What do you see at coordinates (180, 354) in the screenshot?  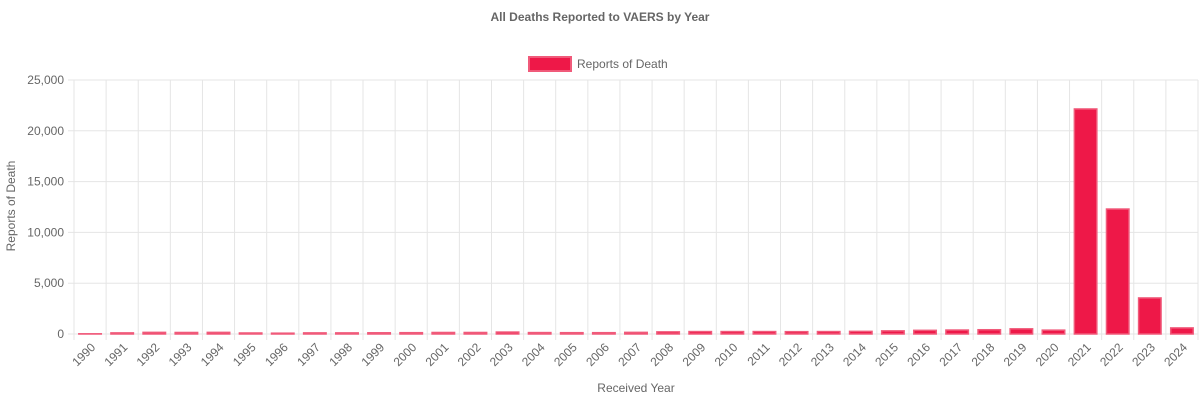 I see `x-tick-label: 1993` at bounding box center [180, 354].